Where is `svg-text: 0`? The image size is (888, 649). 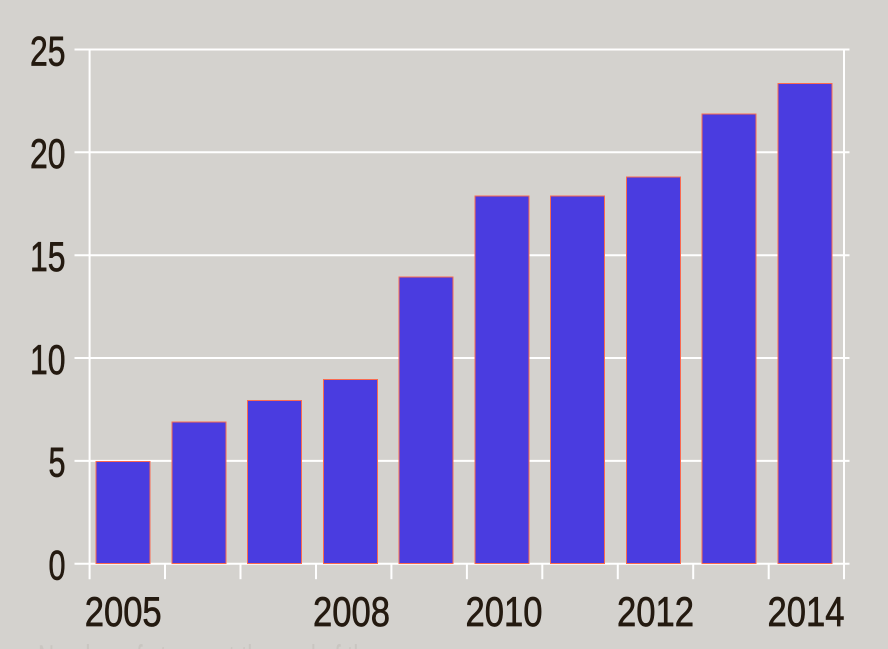
svg-text: 0 is located at coordinates (57, 565).